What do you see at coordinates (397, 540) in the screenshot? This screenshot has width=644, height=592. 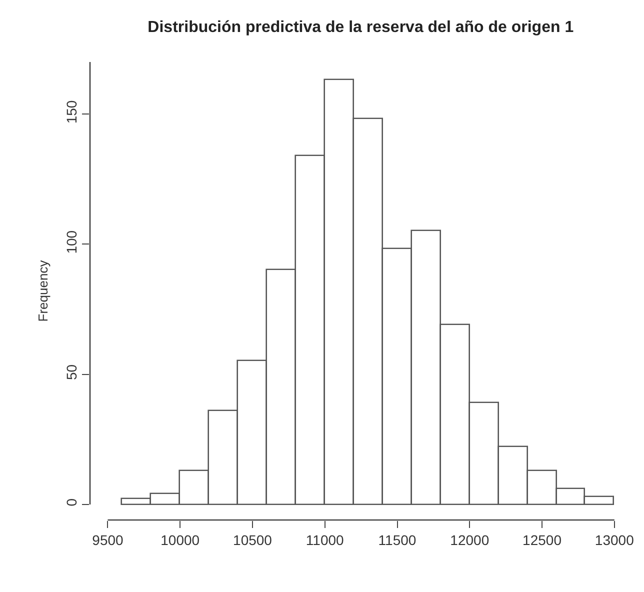 I see `x-tick-label: 11500` at bounding box center [397, 540].